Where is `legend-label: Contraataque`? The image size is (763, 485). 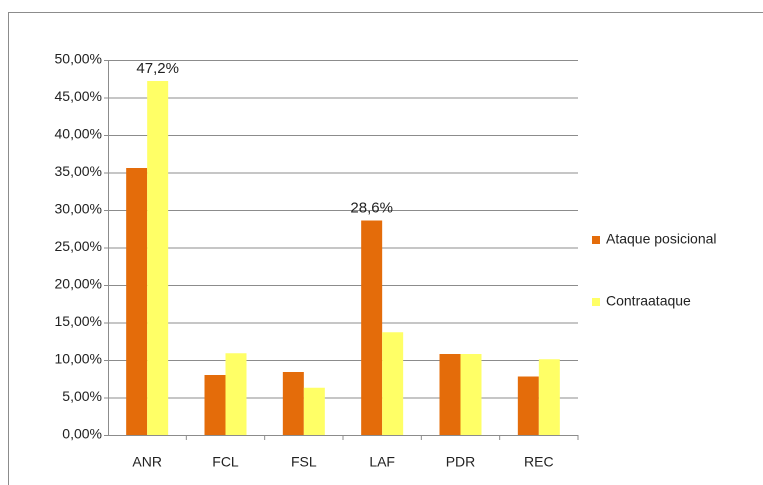
legend-label: Contraataque is located at coordinates (648, 301).